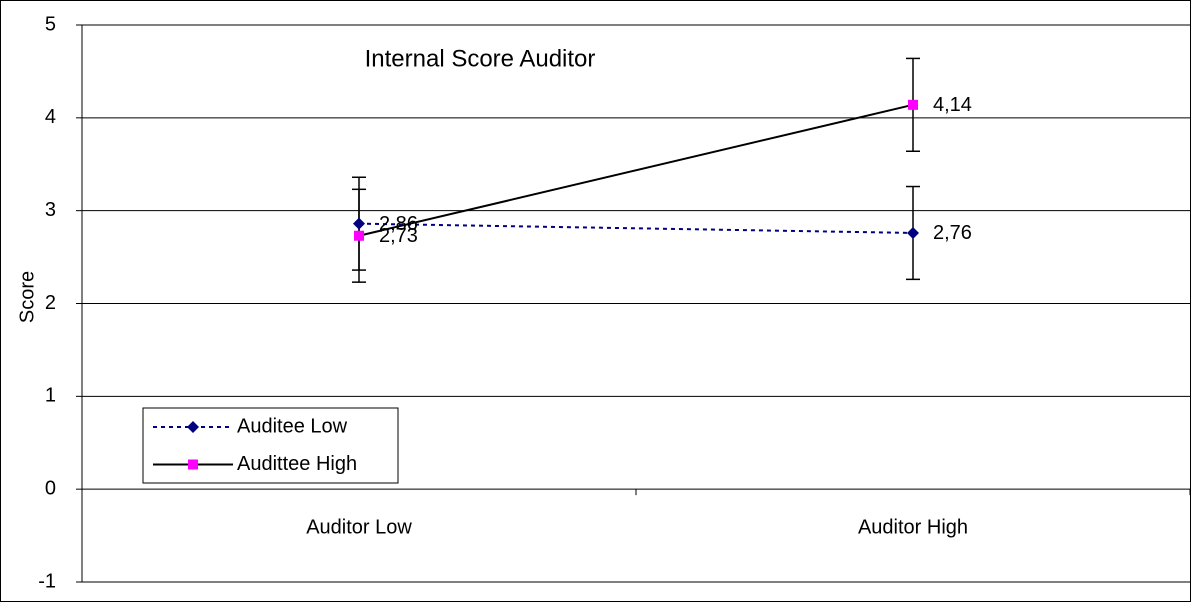 The image size is (1191, 602). Describe the element at coordinates (636, 170) in the screenshot. I see `series-line` at that location.